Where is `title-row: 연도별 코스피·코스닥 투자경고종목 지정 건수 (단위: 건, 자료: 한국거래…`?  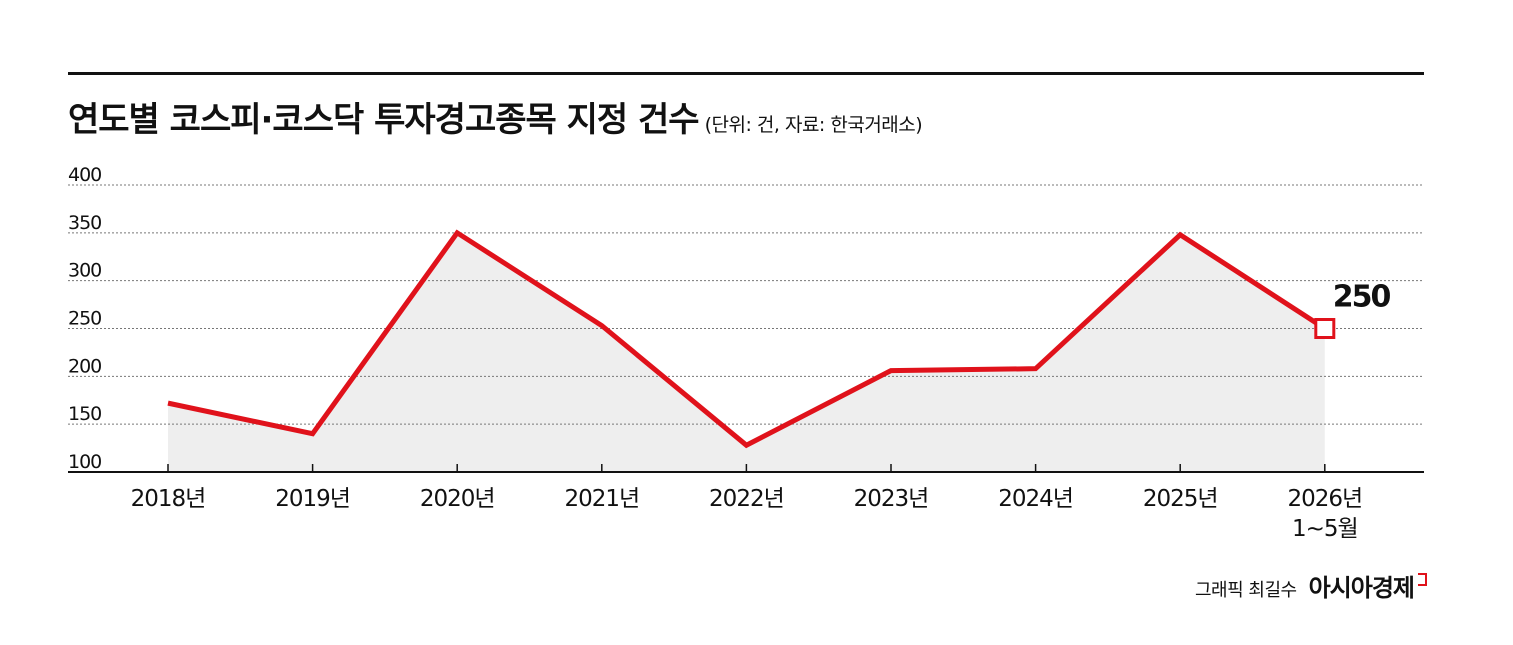 title-row: 연도별 코스피·코스닥 투자경고종목 지정 건수 (단위: 건, 자료: 한국거래… is located at coordinates (495, 116).